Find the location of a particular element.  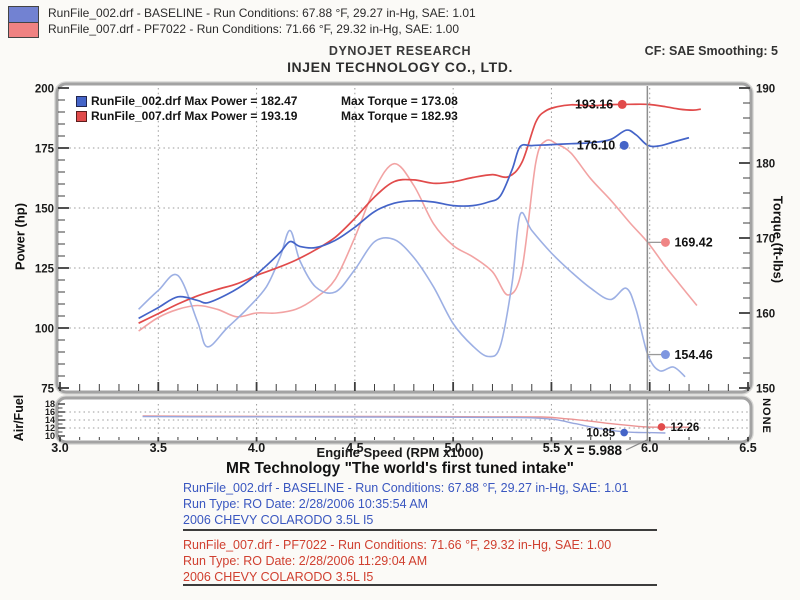

svg-text: 200 is located at coordinates (44, 90).